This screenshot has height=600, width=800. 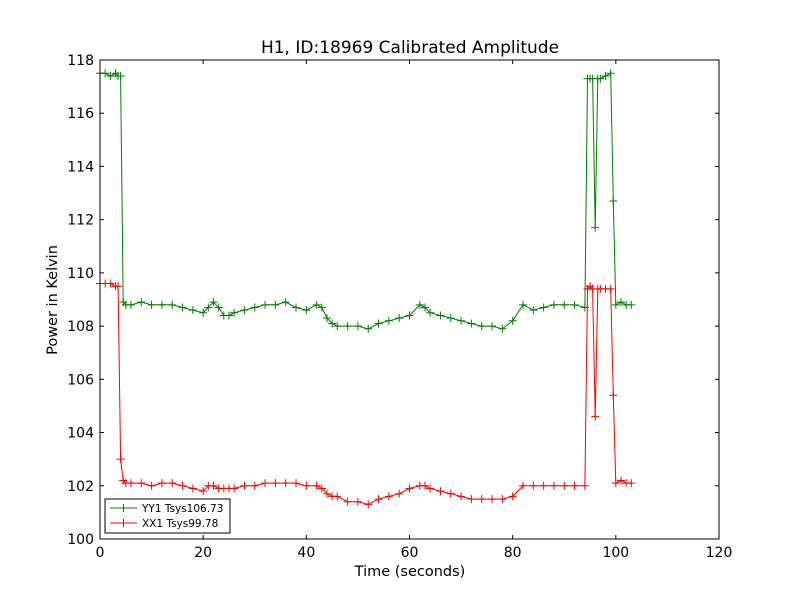 I want to click on x-tick-label: 60, so click(x=410, y=553).